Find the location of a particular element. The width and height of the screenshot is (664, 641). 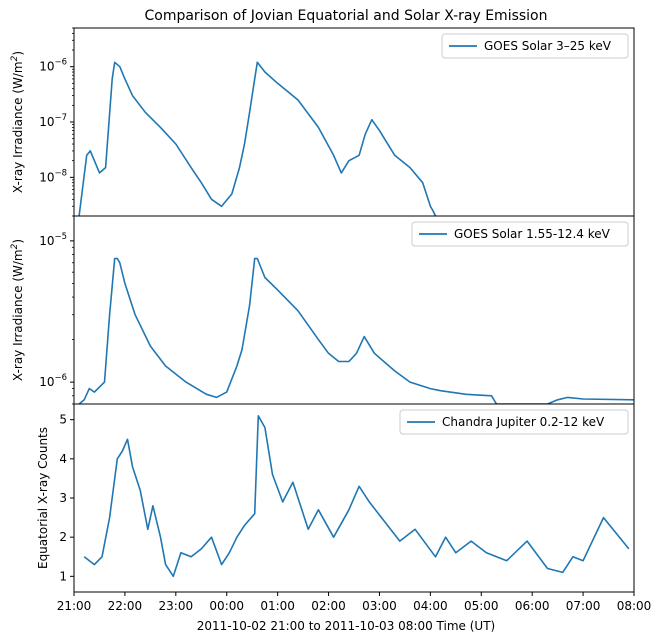

y-tick-label-top: 10⁻⁸ is located at coordinates (53, 176).